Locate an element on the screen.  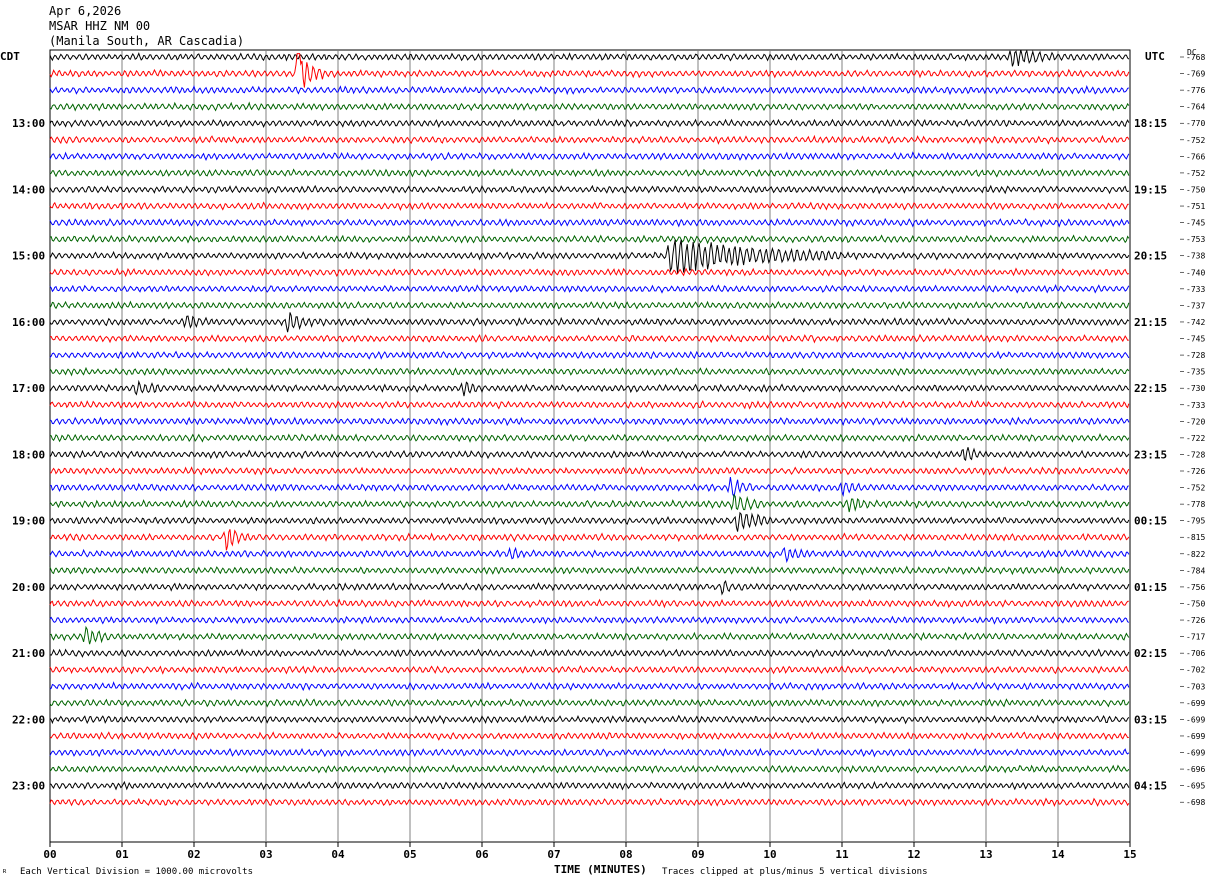
dc-offset-label: -769 is located at coordinates (1195, 74).